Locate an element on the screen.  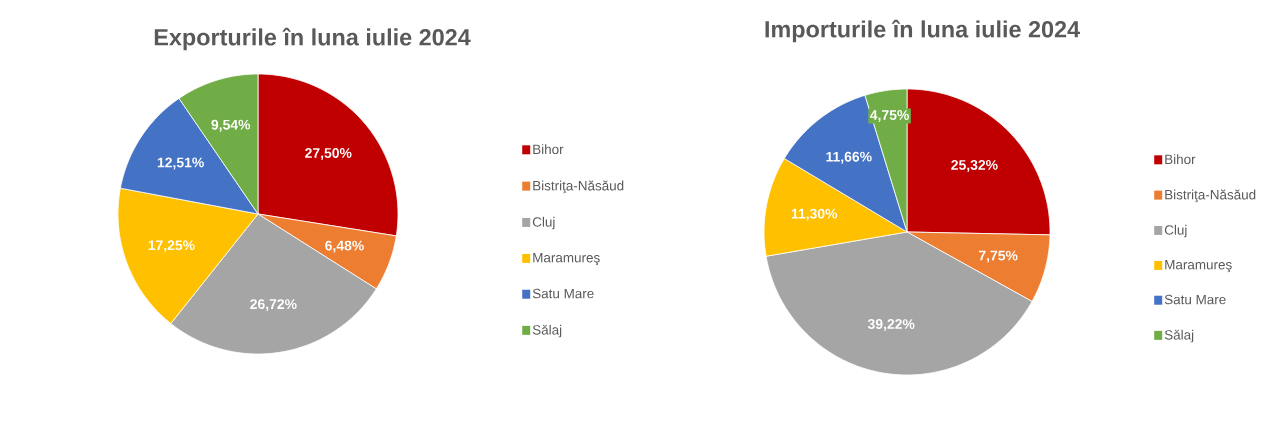
data-label: 39,22% is located at coordinates (891, 325).